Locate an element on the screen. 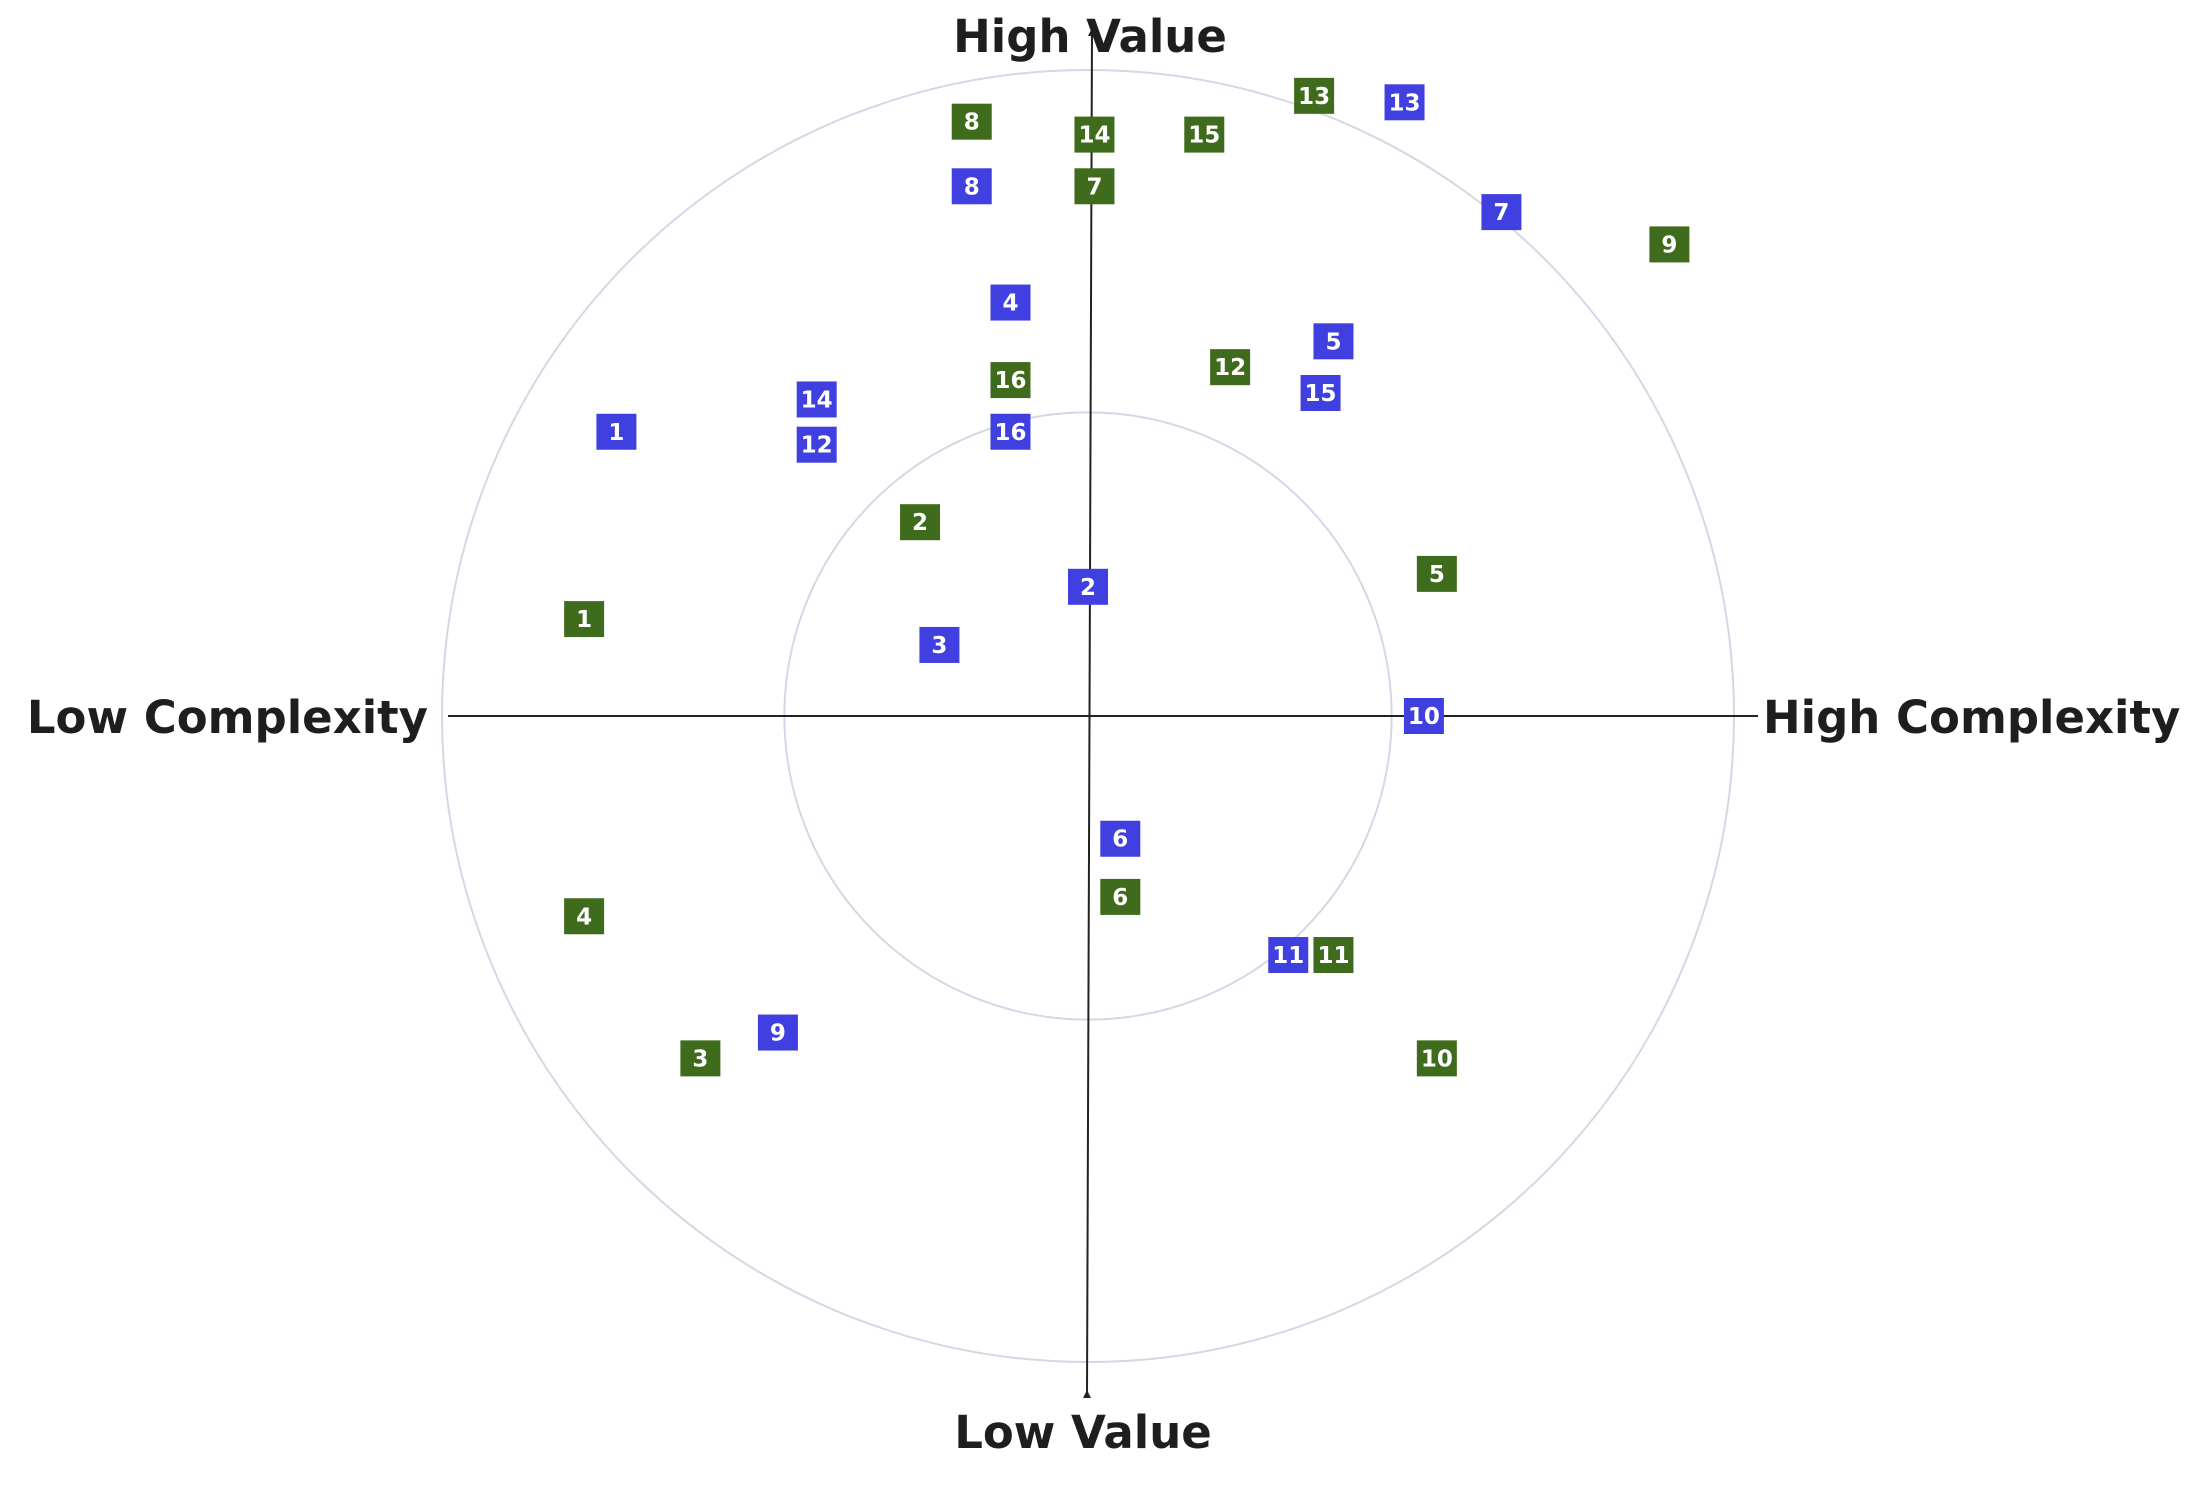 This screenshot has width=2186, height=1486. axis-title-left: Low Complexity is located at coordinates (227, 717).